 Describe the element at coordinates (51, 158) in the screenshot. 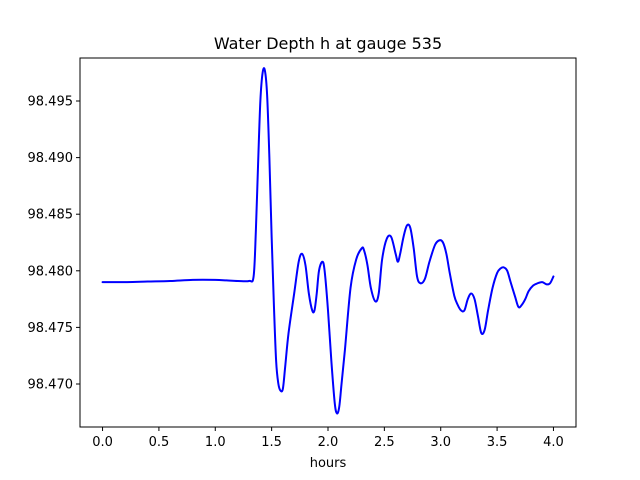

I see `y-tick-label: 98.490` at that location.